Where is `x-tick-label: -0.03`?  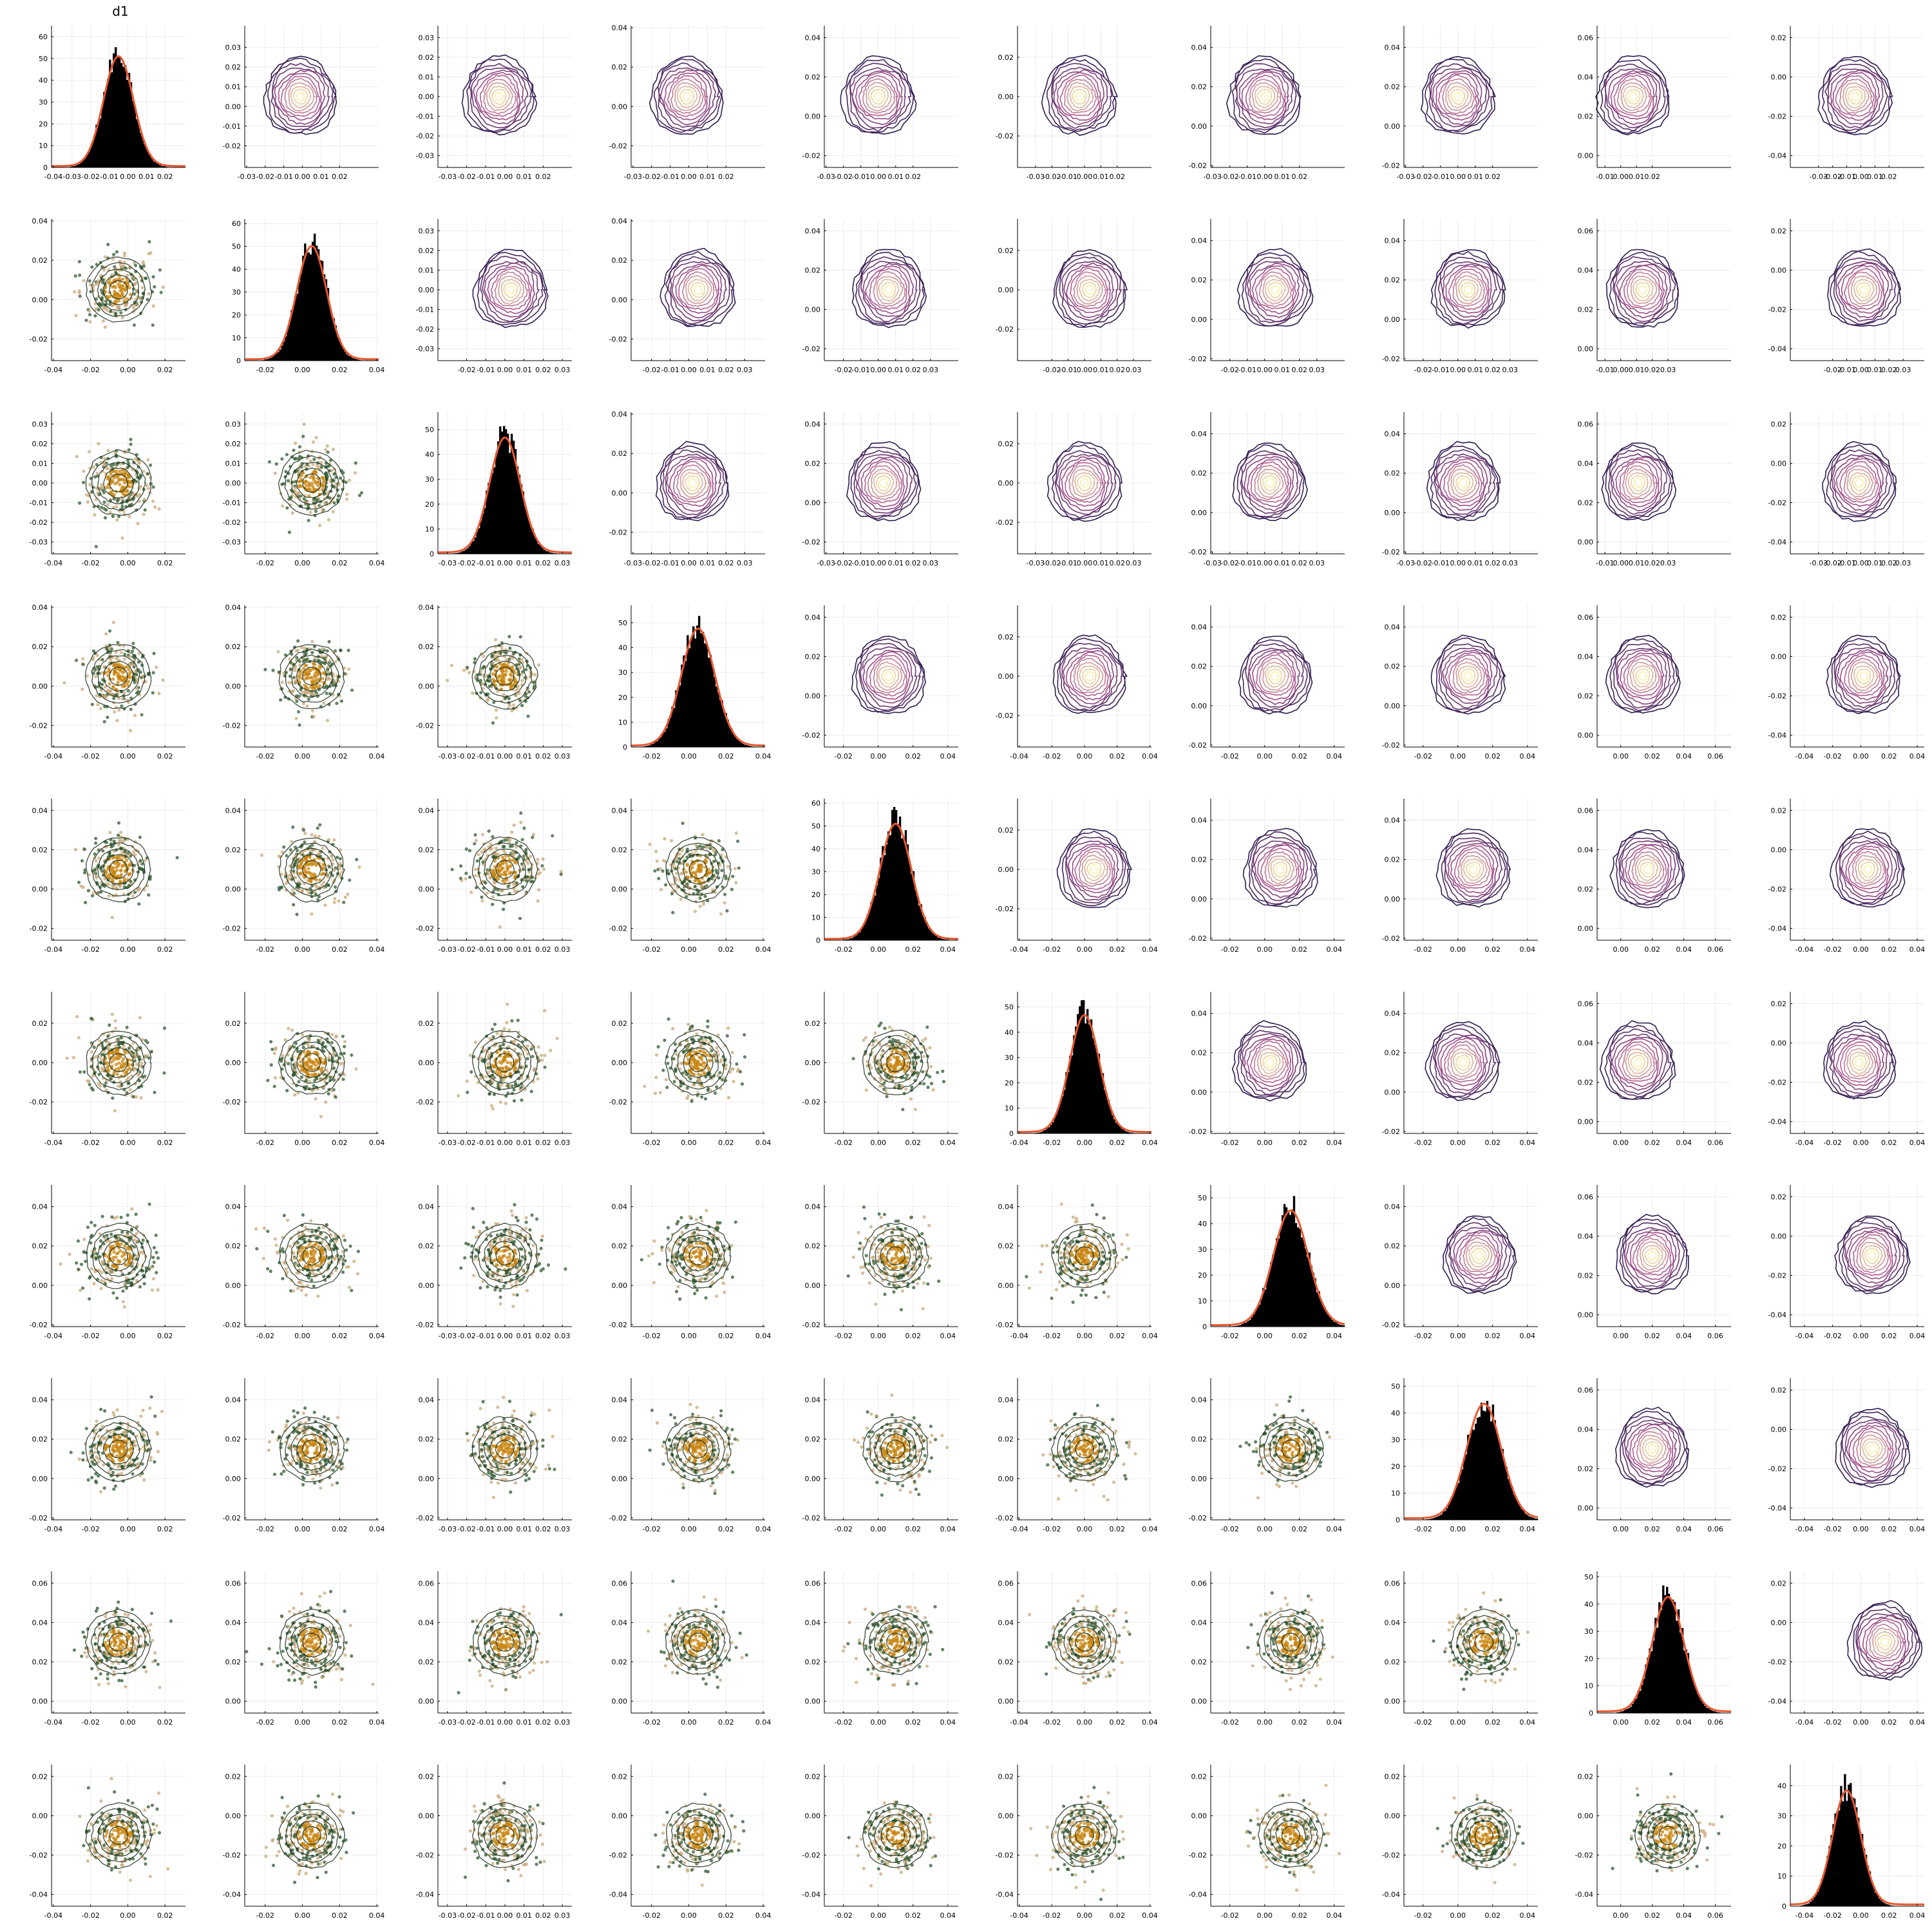 x-tick-label: -0.03 is located at coordinates (448, 949).